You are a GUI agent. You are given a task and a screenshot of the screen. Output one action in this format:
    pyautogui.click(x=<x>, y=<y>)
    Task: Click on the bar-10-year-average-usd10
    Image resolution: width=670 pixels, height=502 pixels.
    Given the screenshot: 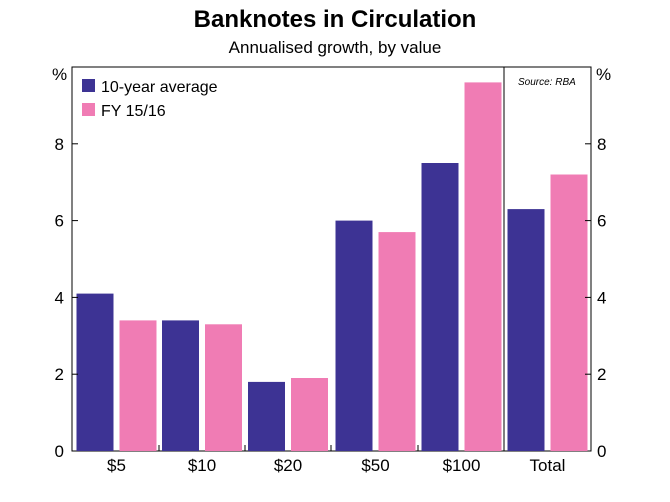 What is the action you would take?
    pyautogui.click(x=180, y=385)
    